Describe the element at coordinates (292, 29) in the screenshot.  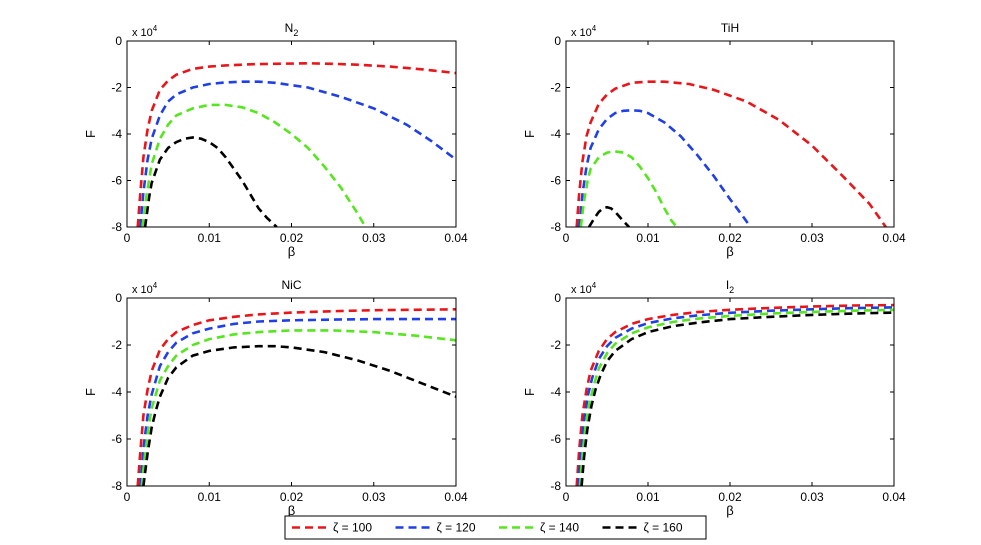
I see `chart-title: N2` at that location.